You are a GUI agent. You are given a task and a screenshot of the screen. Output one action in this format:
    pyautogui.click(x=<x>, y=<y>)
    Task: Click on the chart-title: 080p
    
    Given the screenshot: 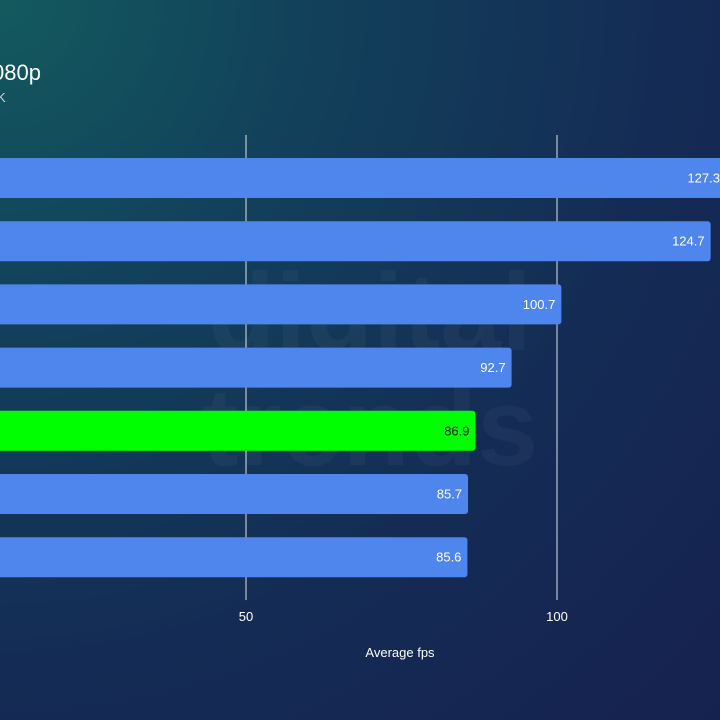 What is the action you would take?
    pyautogui.click(x=20, y=72)
    